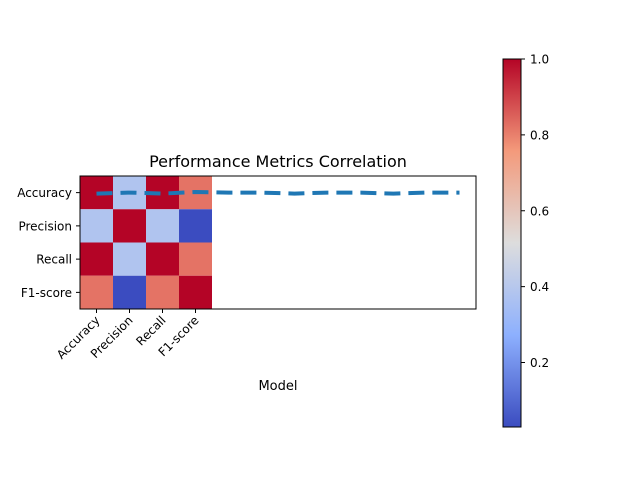 Image resolution: width=640 pixels, height=480 pixels. I want to click on colorbar-tick-label: 0.4, so click(539, 287).